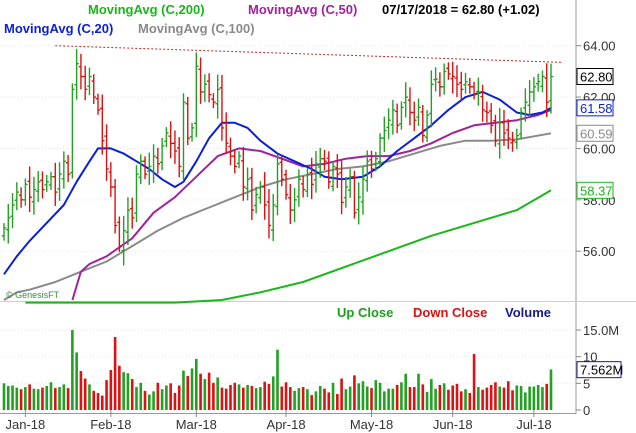 The width and height of the screenshot is (636, 433). I want to click on price-tag: 62.80, so click(595, 77).